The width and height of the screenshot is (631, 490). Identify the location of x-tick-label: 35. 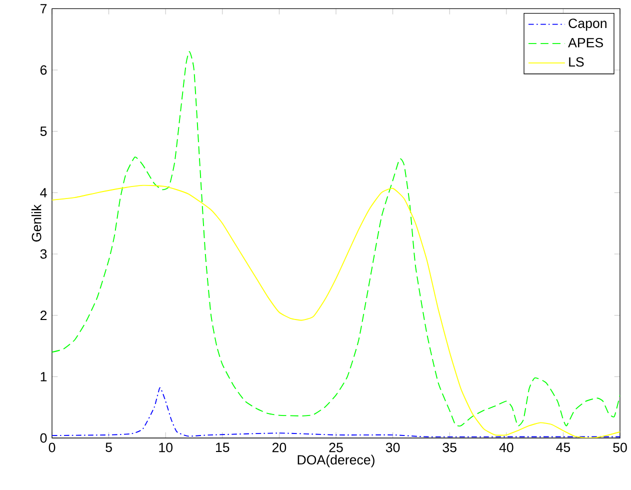
(449, 447).